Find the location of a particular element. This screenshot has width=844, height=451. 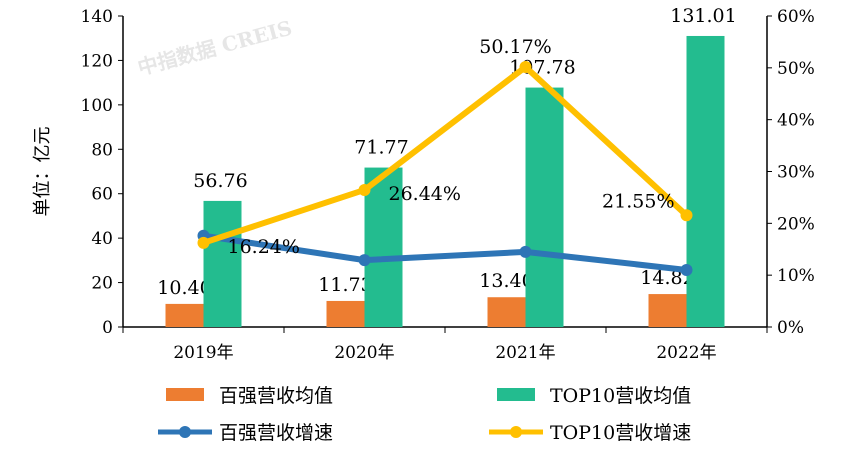

bar-data-label: 71.77 is located at coordinates (381, 148).